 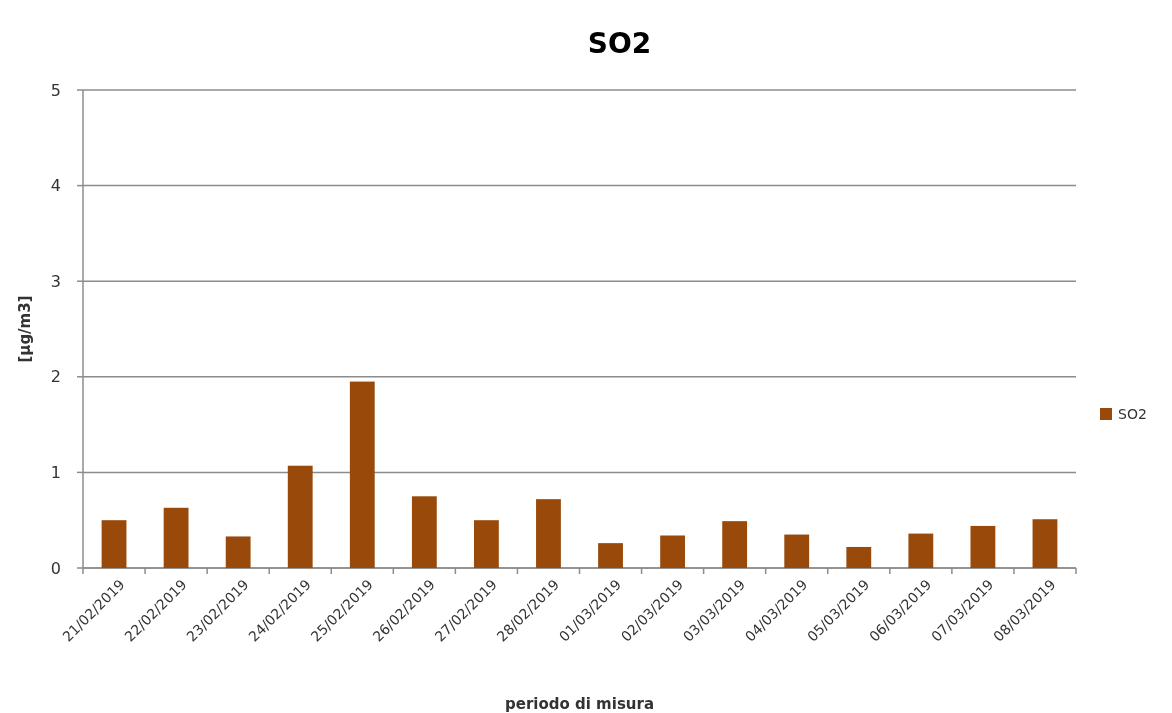 What do you see at coordinates (55, 90) in the screenshot?
I see `y-tick-label: 5` at bounding box center [55, 90].